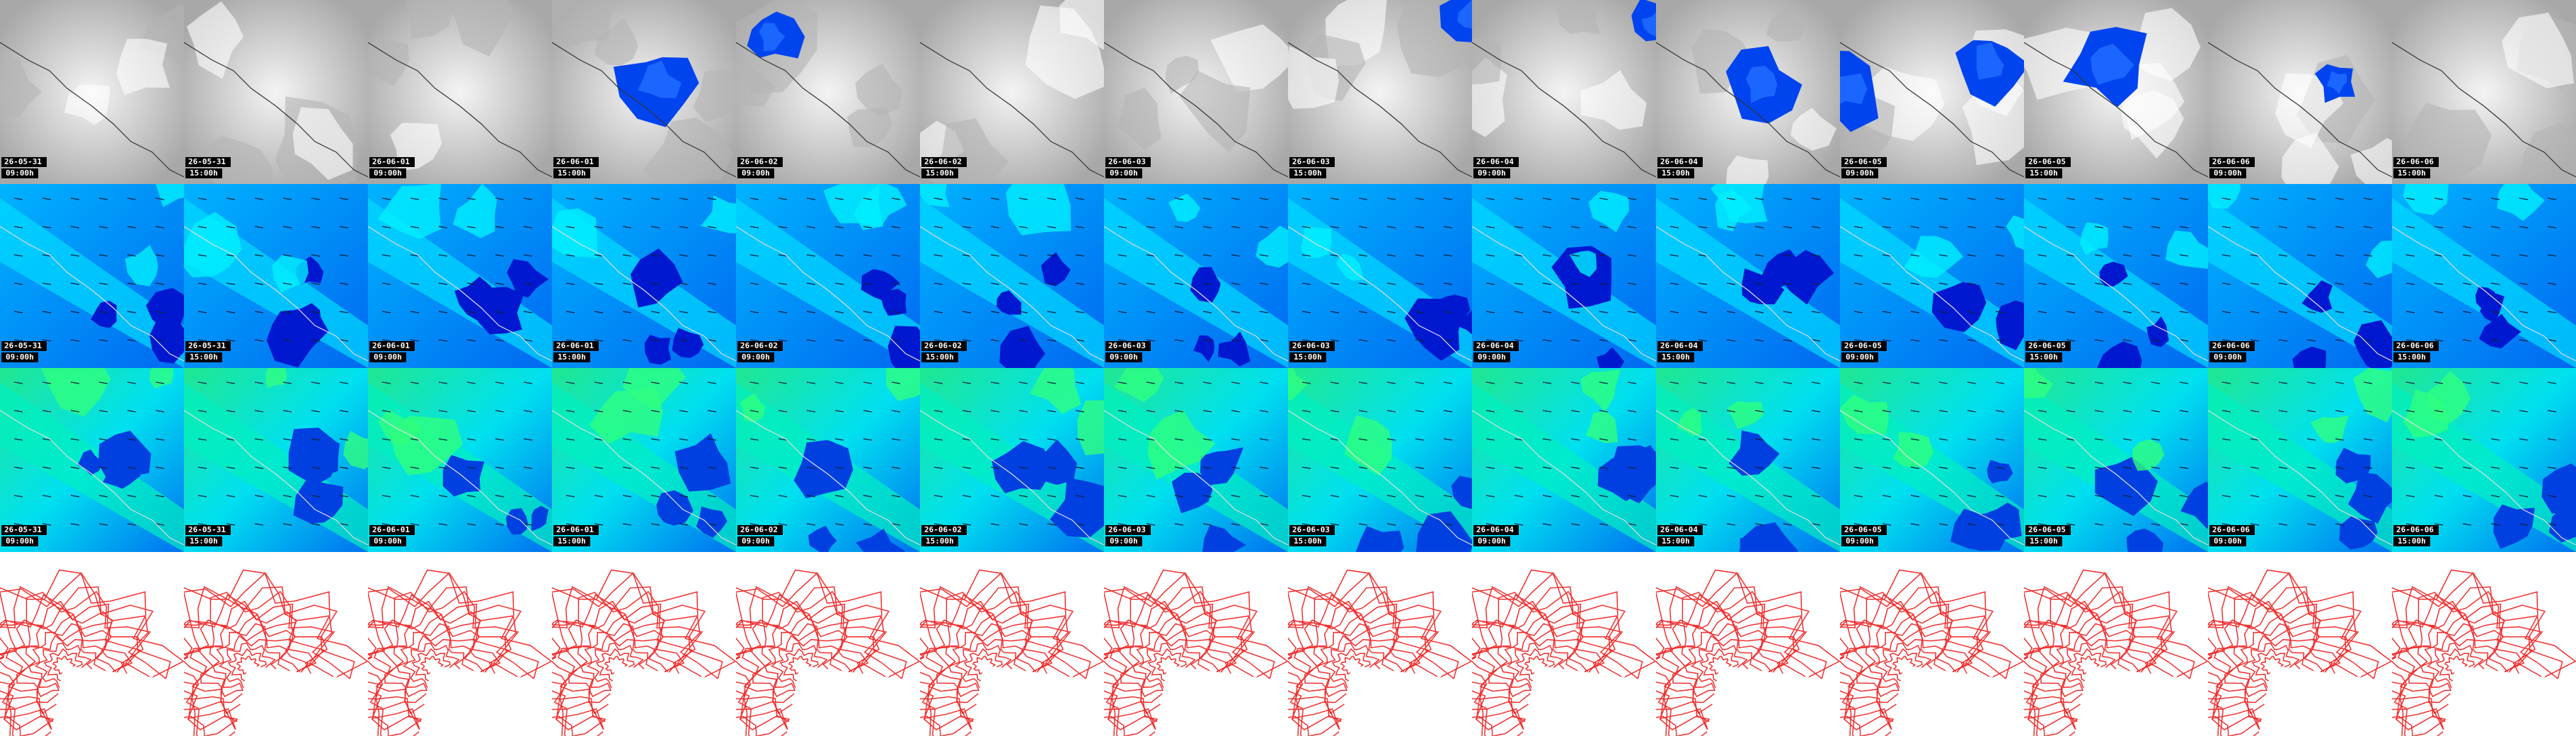 The height and width of the screenshot is (736, 2576). Describe the element at coordinates (1311, 161) in the screenshot. I see `date-label: 26-06-03` at that location.